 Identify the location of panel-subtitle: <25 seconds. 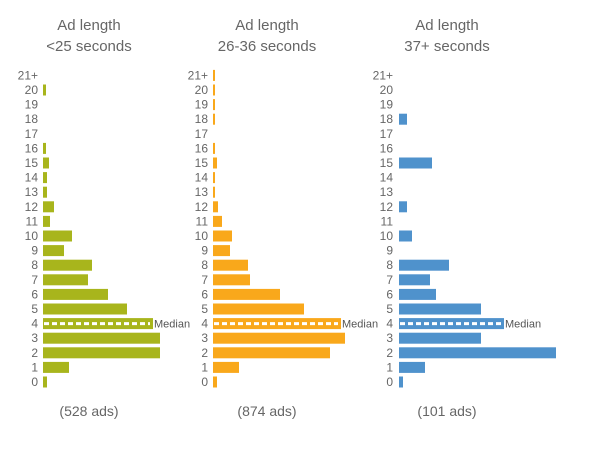
(88, 46).